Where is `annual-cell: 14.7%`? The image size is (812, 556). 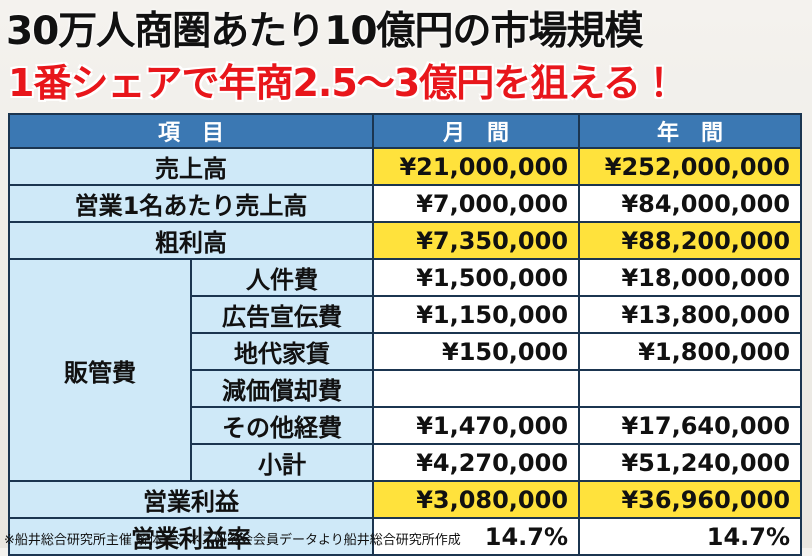
annual-cell: 14.7% is located at coordinates (690, 536).